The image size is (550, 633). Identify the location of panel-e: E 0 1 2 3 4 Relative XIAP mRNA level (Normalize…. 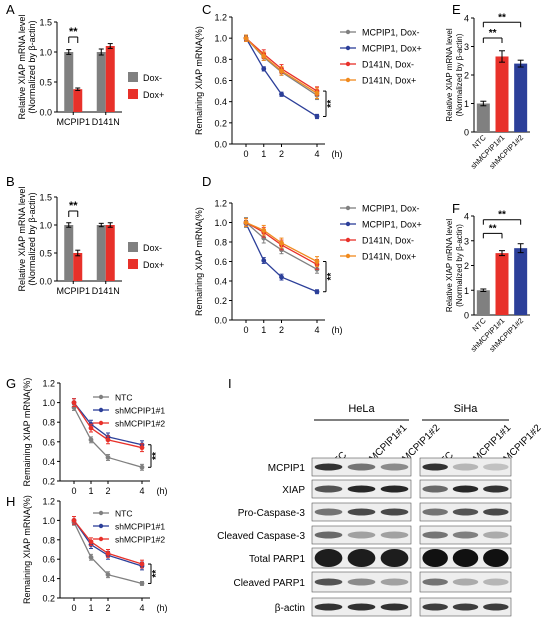
(487, 86).